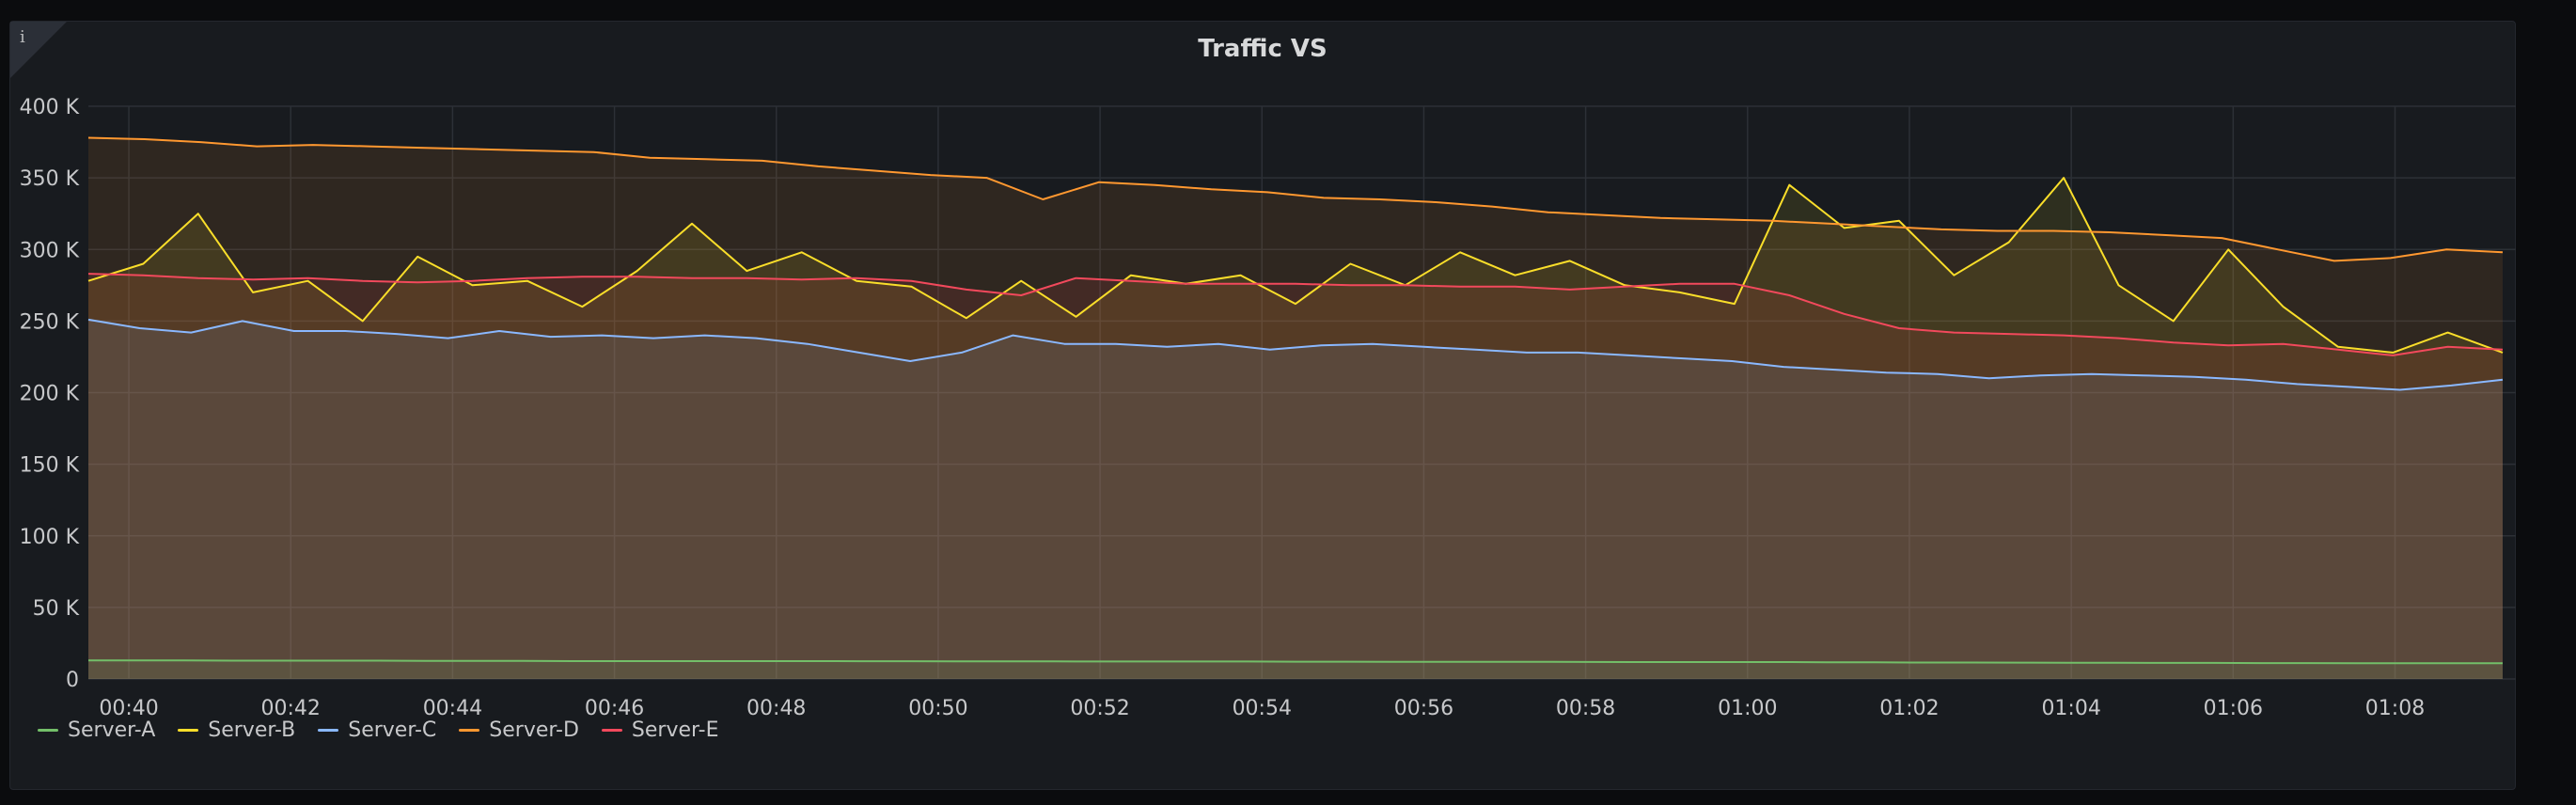  What do you see at coordinates (938, 708) in the screenshot?
I see `x-tick-label: 00:50` at bounding box center [938, 708].